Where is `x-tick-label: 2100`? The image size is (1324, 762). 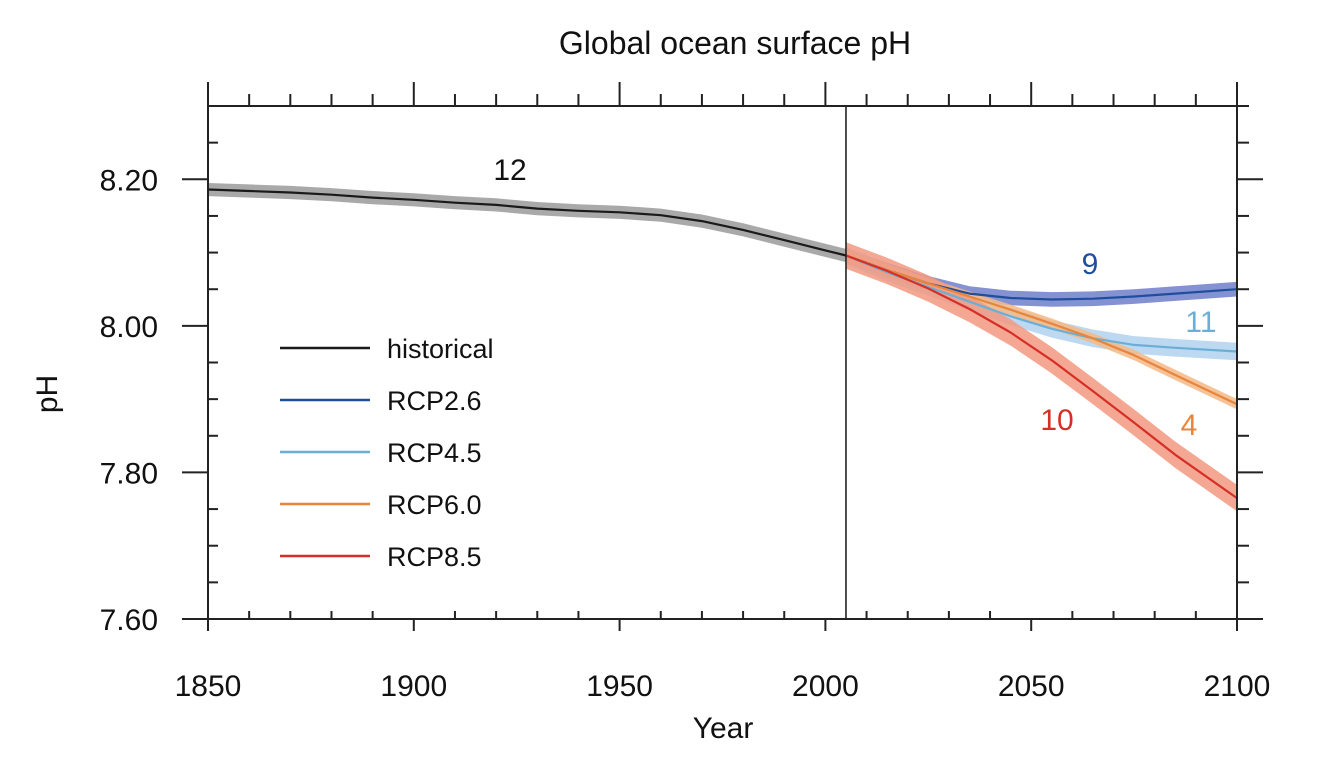 x-tick-label: 2100 is located at coordinates (1237, 686).